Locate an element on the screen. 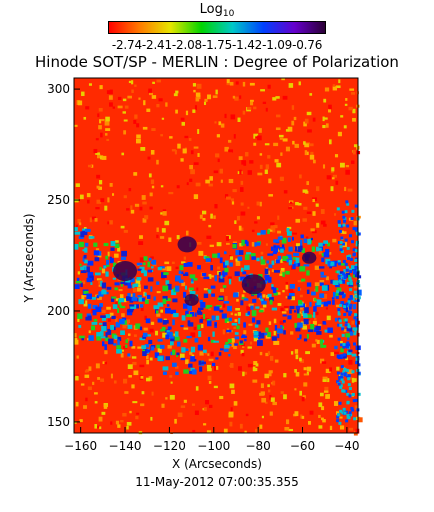  x-tick-label: −120 is located at coordinates (169, 446).